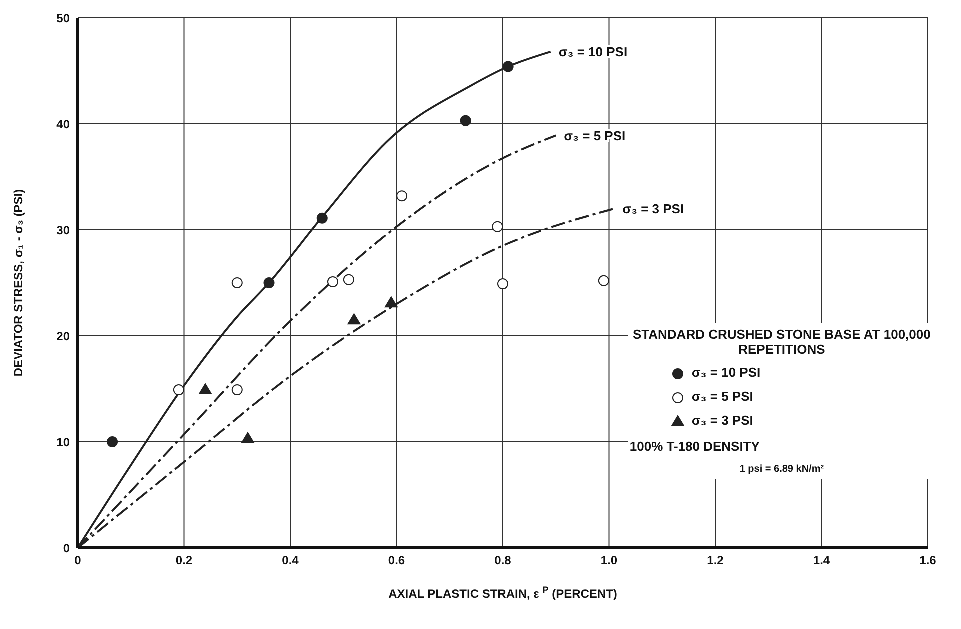  What do you see at coordinates (63, 442) in the screenshot?
I see `y-tick-label: 10` at bounding box center [63, 442].